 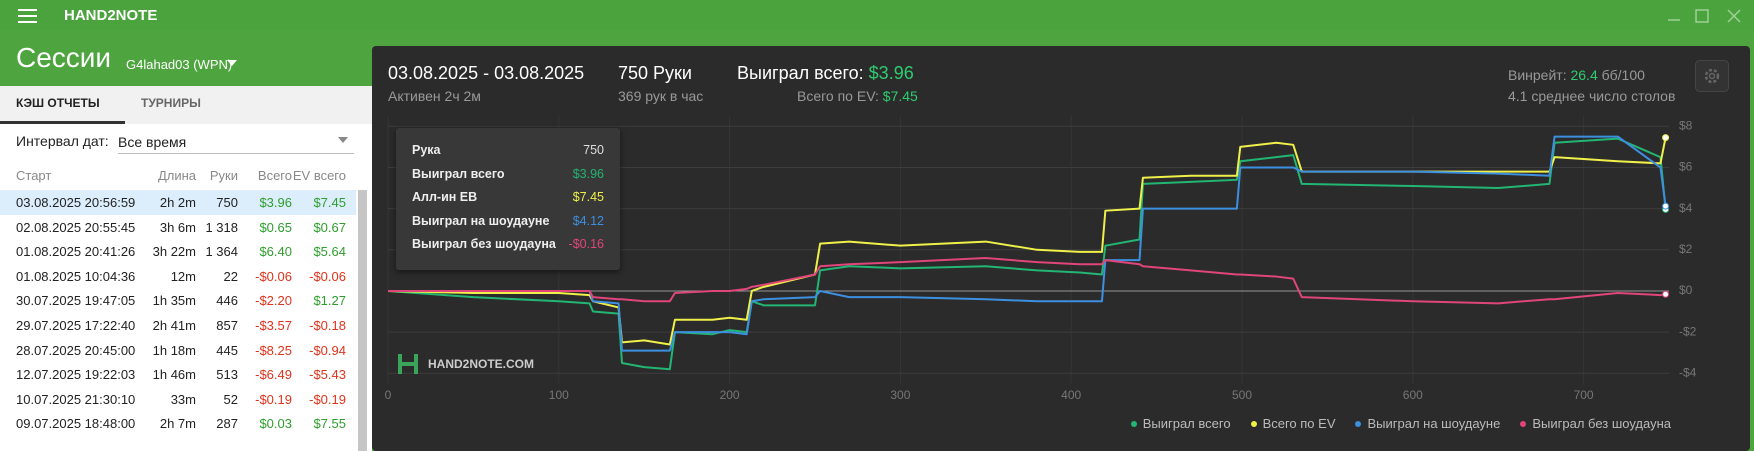 What do you see at coordinates (343, 140) in the screenshot?
I see `dropdown-arrow` at bounding box center [343, 140].